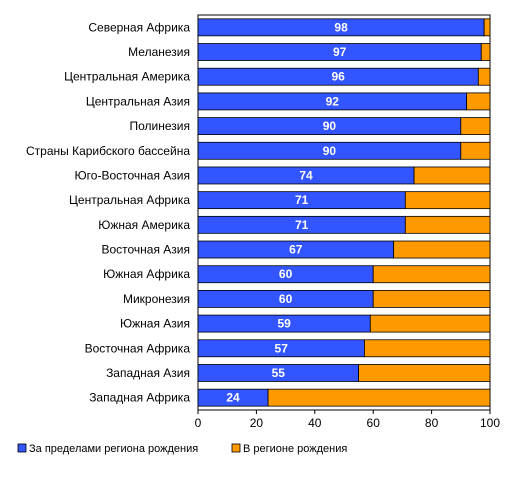 Image resolution: width=517 pixels, height=480 pixels. Describe the element at coordinates (160, 126) in the screenshot. I see `category-label: Полинезия` at that location.